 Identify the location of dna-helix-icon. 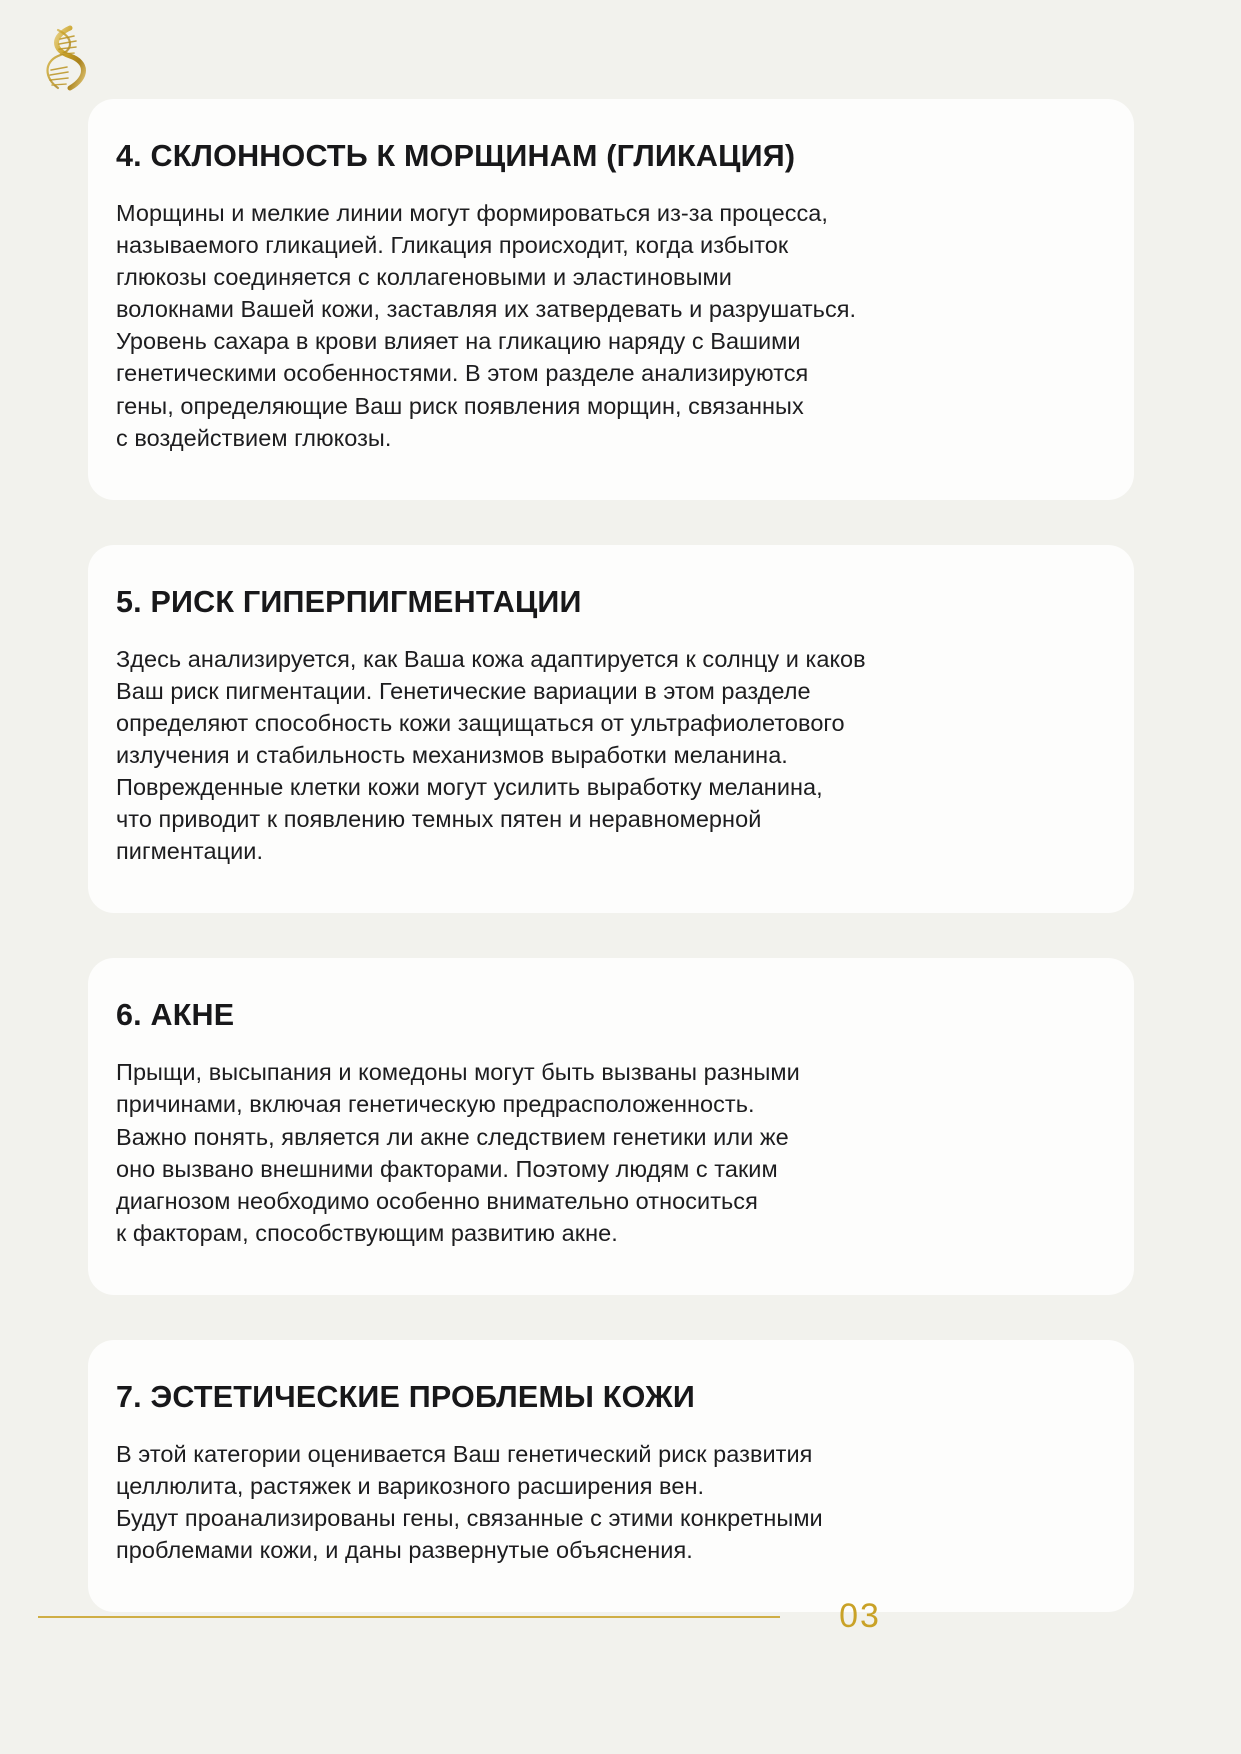
(65, 58).